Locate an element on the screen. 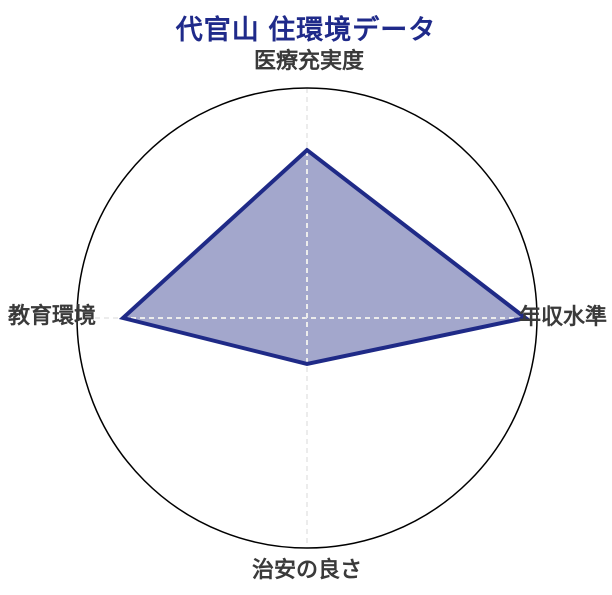 The width and height of the screenshot is (612, 595). axis-label-education: 教育環境 is located at coordinates (52, 315).